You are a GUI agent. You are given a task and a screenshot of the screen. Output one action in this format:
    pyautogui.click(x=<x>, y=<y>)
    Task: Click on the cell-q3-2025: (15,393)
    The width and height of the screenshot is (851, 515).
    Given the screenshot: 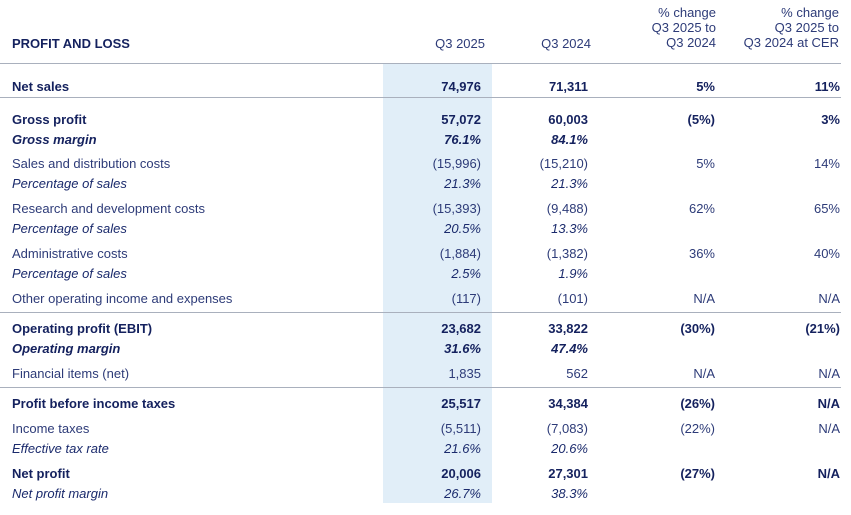 What is the action you would take?
    pyautogui.click(x=456, y=208)
    